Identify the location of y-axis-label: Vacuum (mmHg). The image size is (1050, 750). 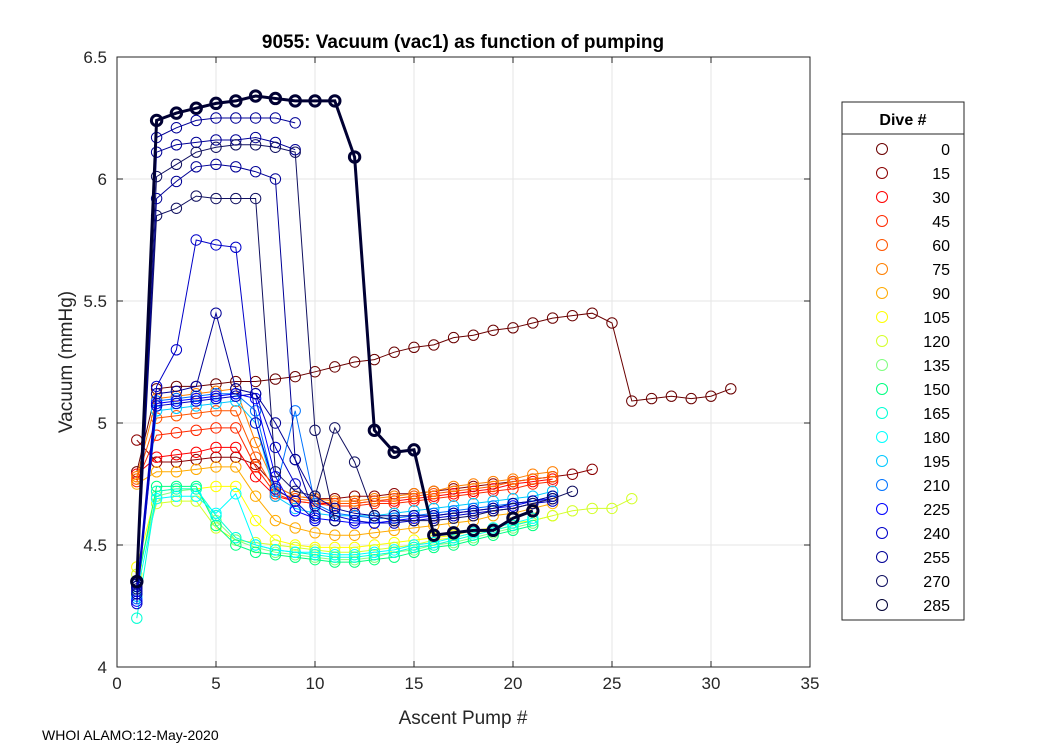
(66, 362).